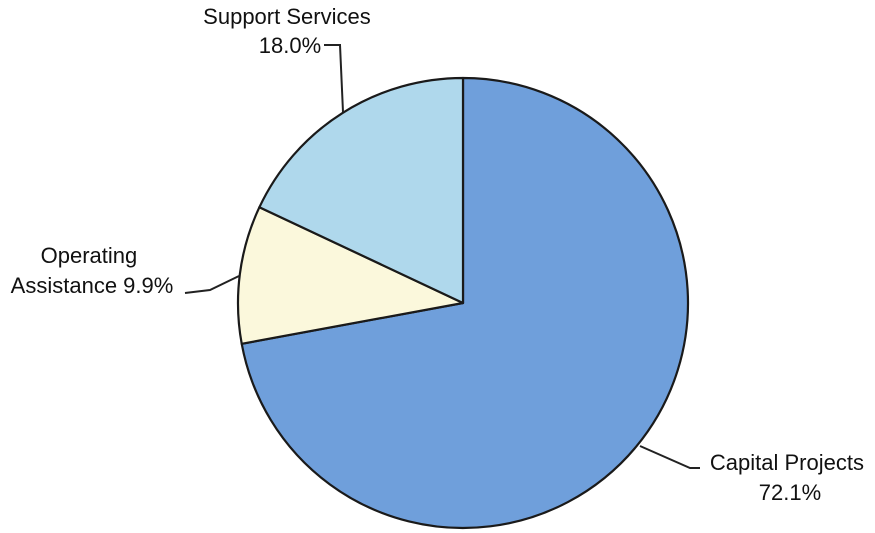  What do you see at coordinates (89, 255) in the screenshot?
I see `label-operating-assistance-line1: Operating` at bounding box center [89, 255].